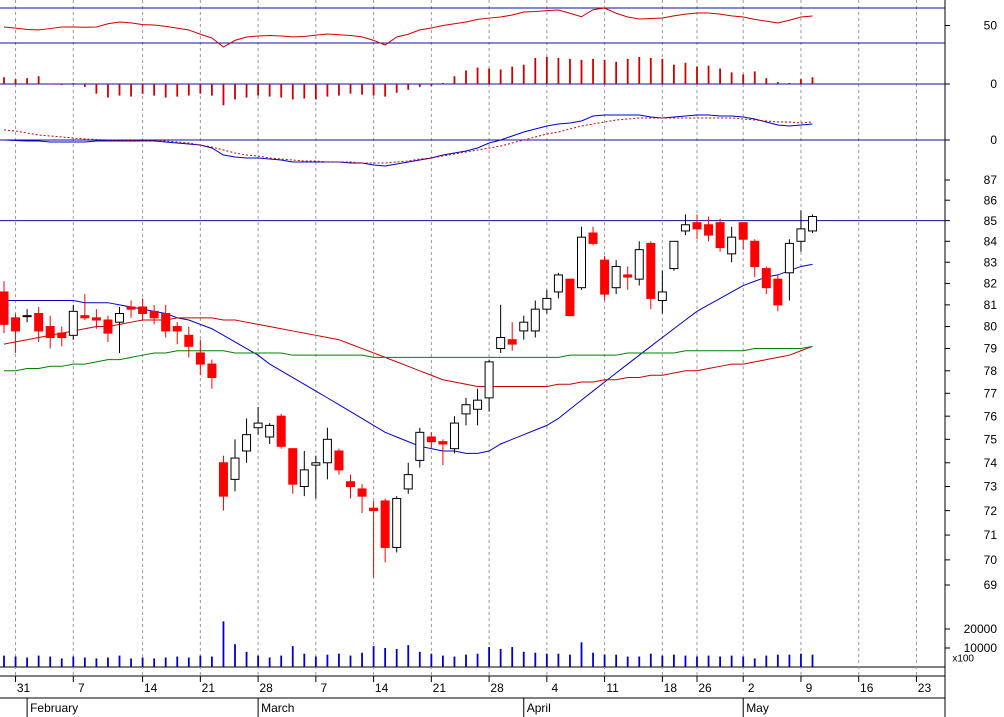 Image resolution: width=1004 pixels, height=717 pixels. I want to click on x-tick-label: 2, so click(751, 688).